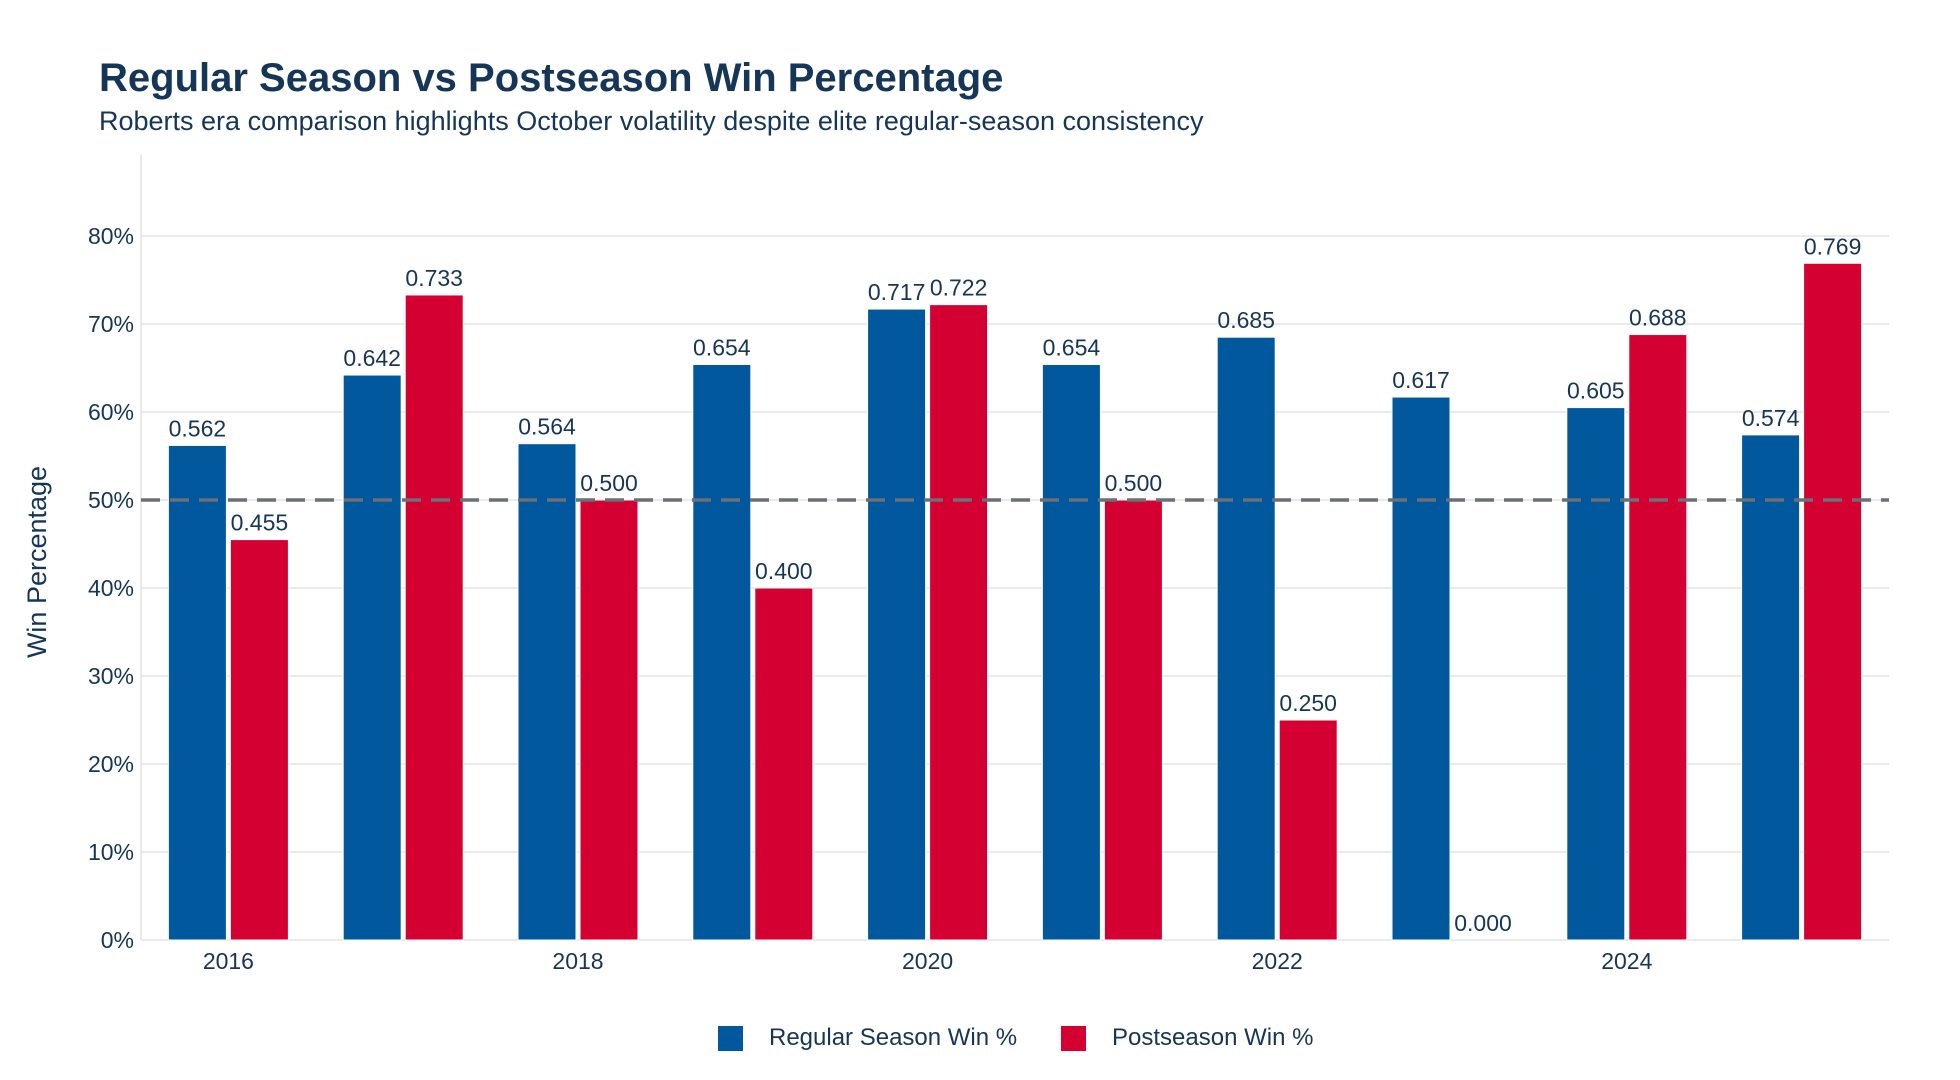  Describe the element at coordinates (111, 764) in the screenshot. I see `y-tick-label: 20%` at that location.